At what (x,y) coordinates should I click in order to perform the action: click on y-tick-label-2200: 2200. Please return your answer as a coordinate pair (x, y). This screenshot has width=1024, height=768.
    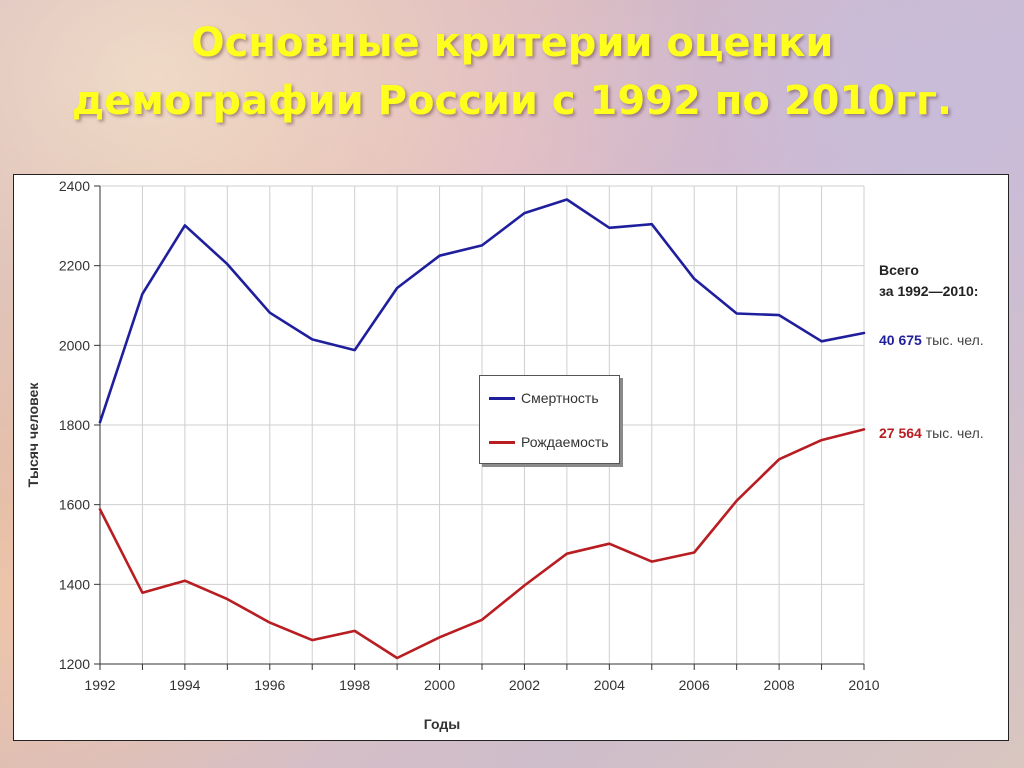
    Looking at the image, I should click on (74, 266).